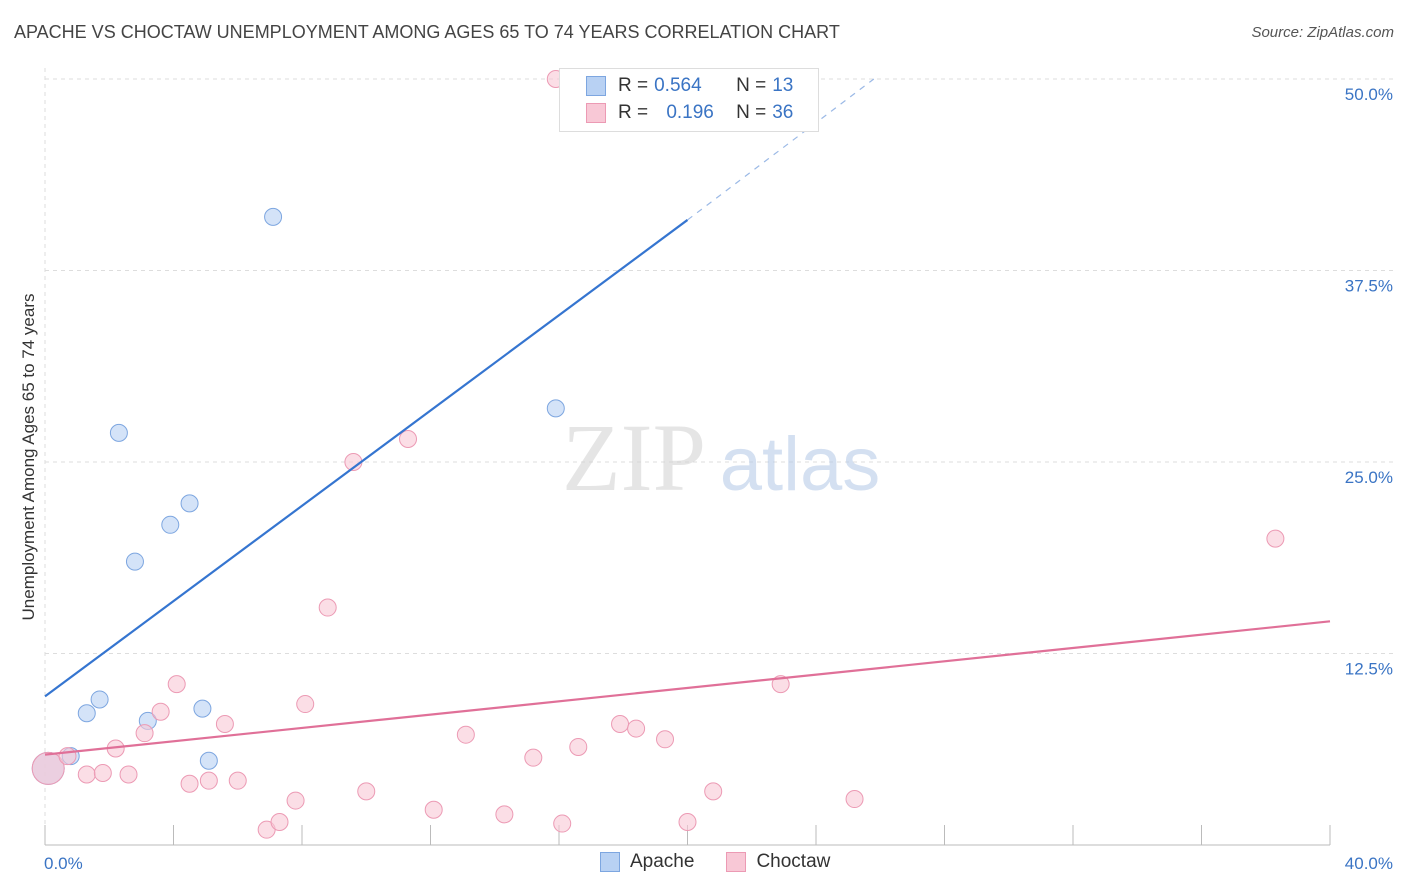  What do you see at coordinates (63, 863) in the screenshot?
I see `x-tick-label: 0.0%` at bounding box center [63, 863].